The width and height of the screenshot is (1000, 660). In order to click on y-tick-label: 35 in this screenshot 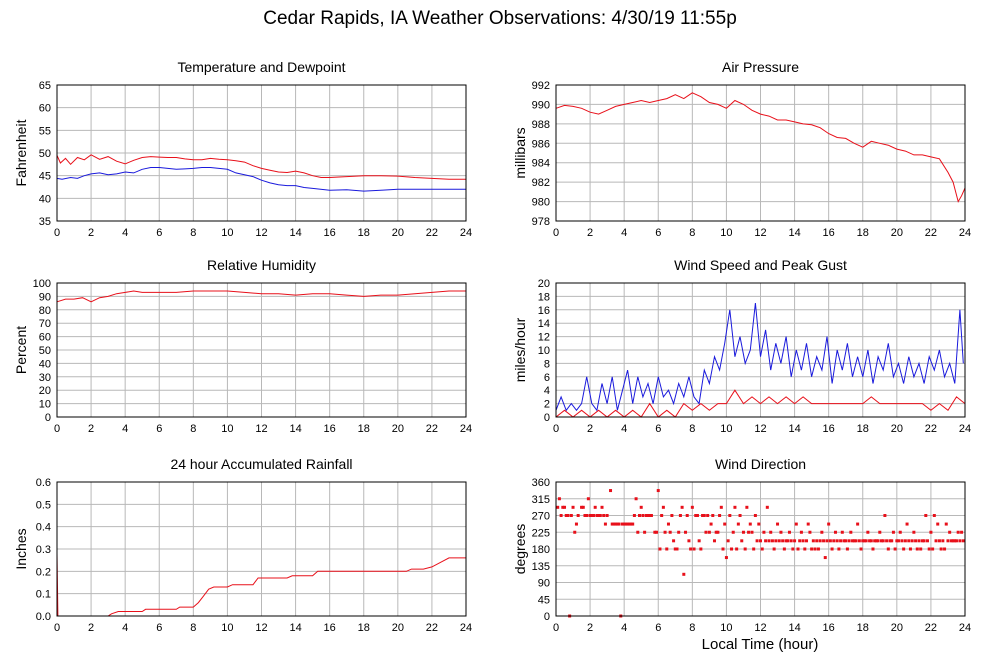, I will do `click(45, 222)`.